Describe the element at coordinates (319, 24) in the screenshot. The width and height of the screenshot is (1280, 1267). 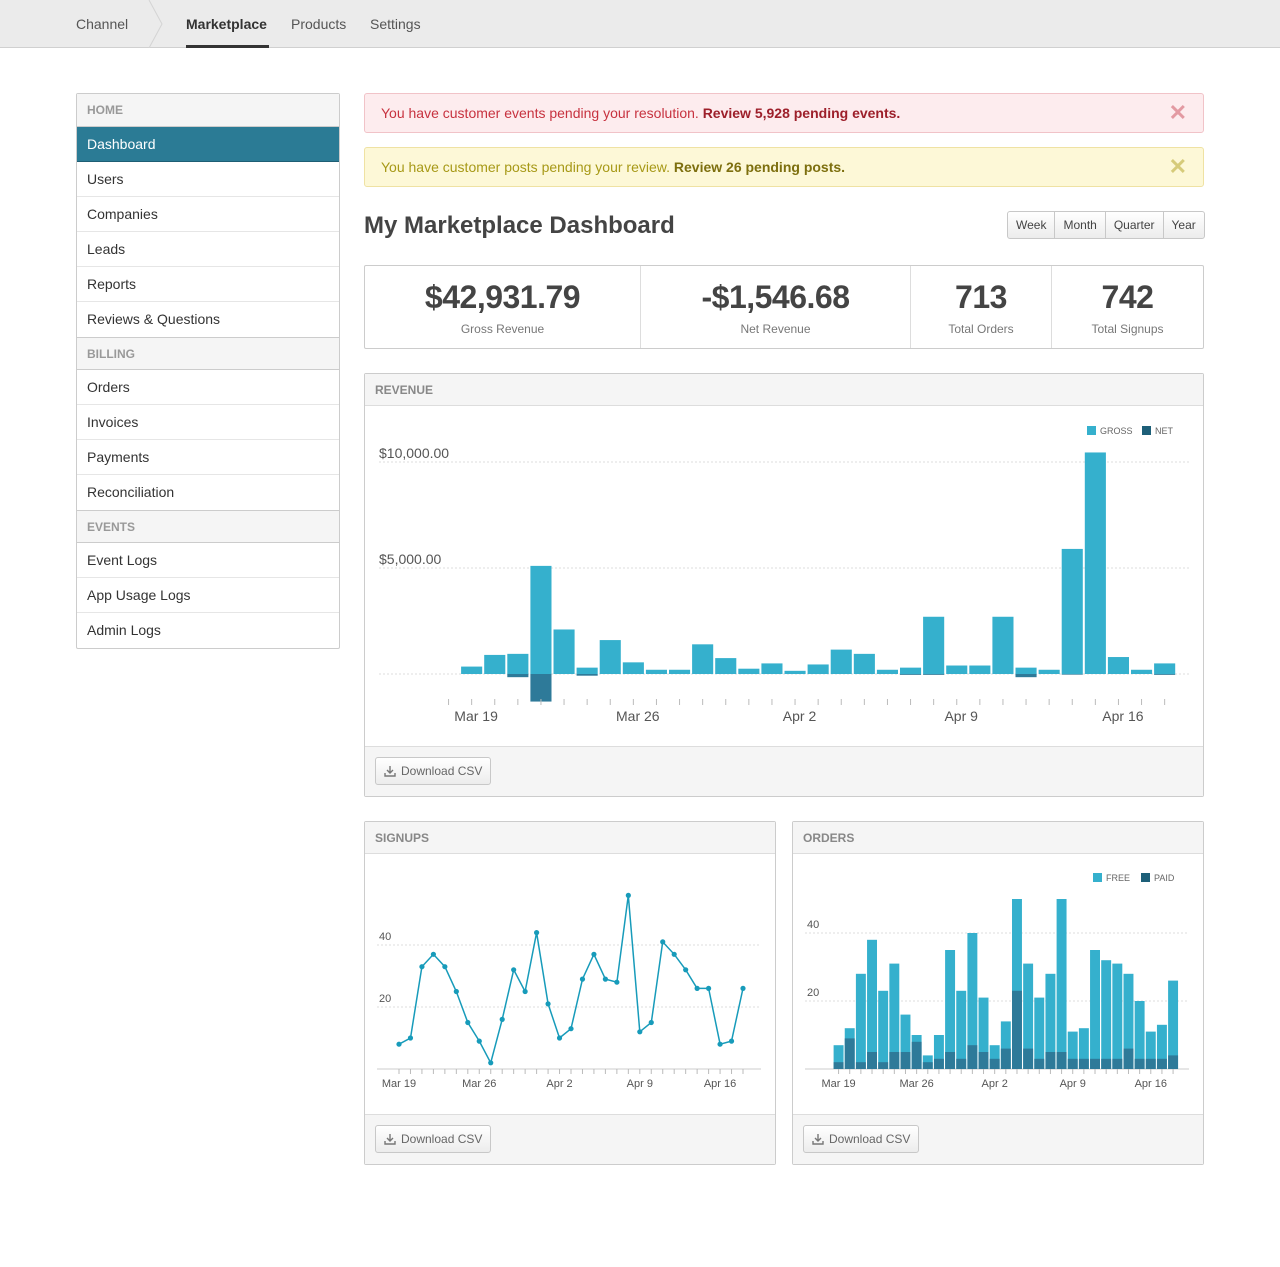
I see `nav-products: Products` at that location.